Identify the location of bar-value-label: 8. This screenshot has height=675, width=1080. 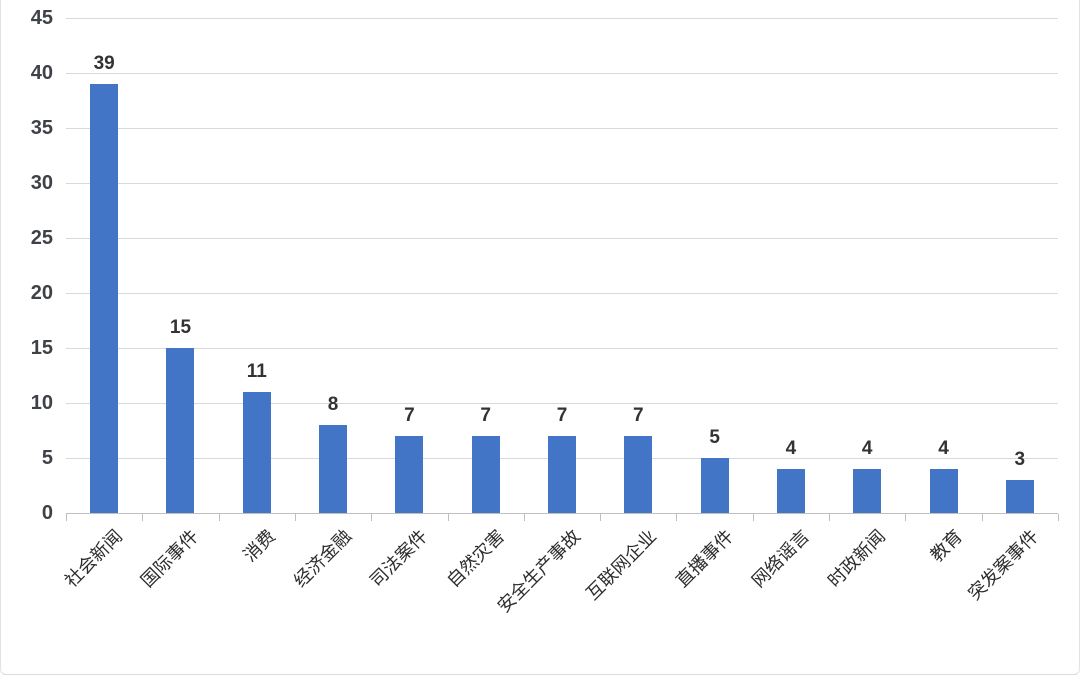
(333, 404).